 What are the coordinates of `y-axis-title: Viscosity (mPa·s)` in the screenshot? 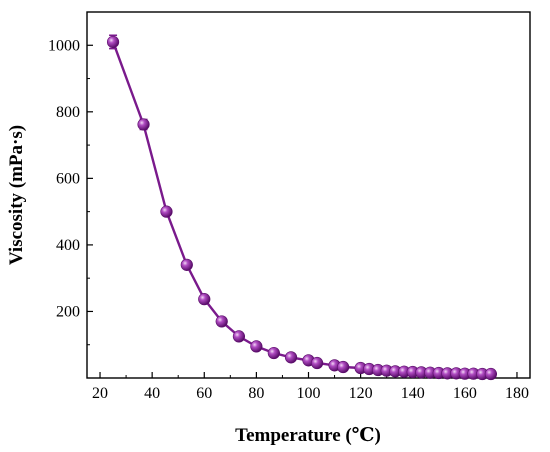 It's located at (16, 195).